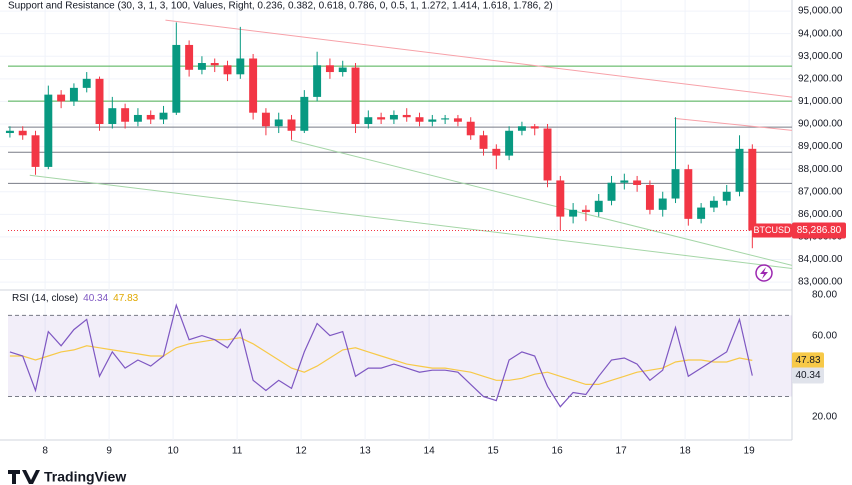  I want to click on rsi-title: RSI (14, close), so click(45, 298).